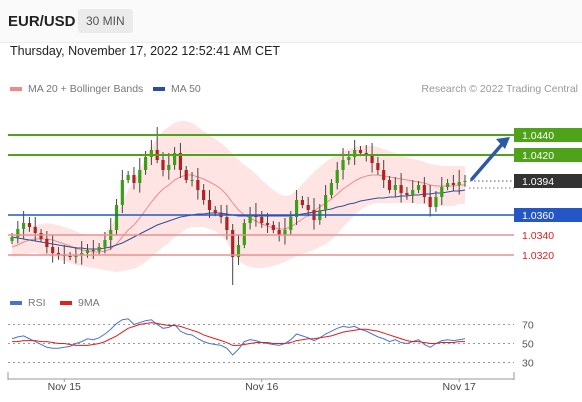 This screenshot has height=402, width=582. I want to click on pivot-label: 1.0360, so click(538, 216).